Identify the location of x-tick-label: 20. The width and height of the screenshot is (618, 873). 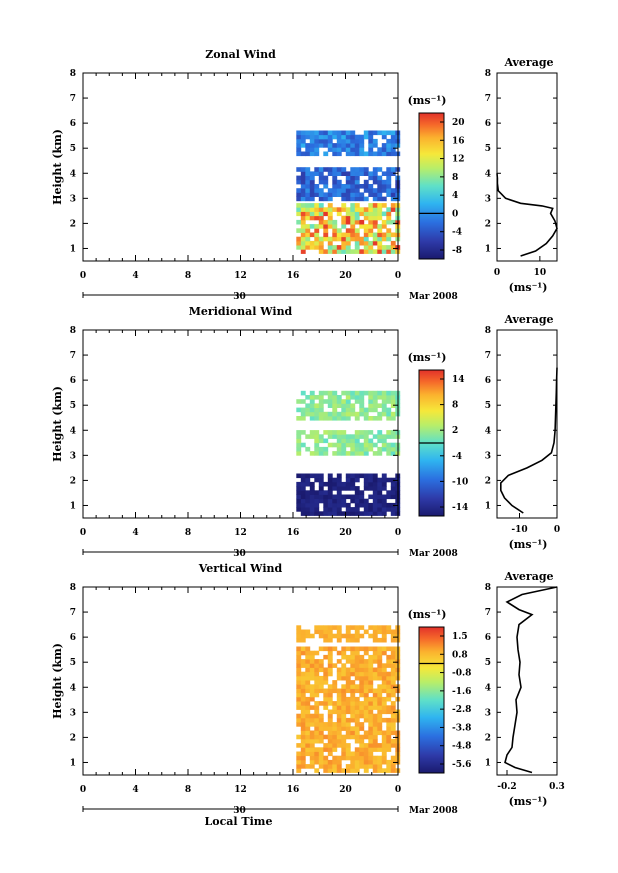
(345, 276).